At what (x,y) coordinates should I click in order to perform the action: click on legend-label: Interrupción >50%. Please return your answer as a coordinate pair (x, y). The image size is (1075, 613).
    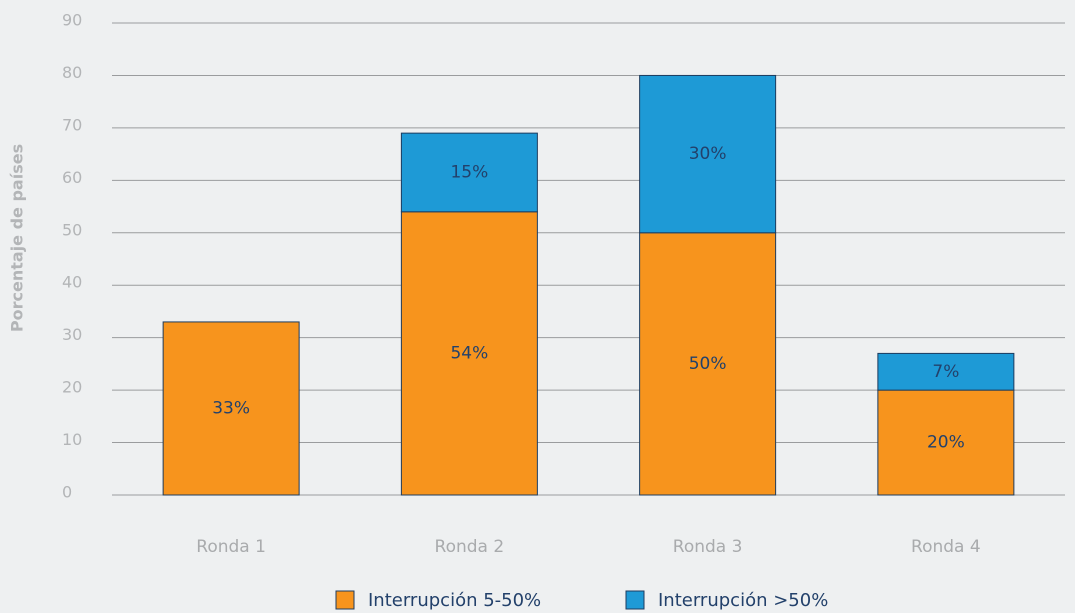
    Looking at the image, I should click on (743, 600).